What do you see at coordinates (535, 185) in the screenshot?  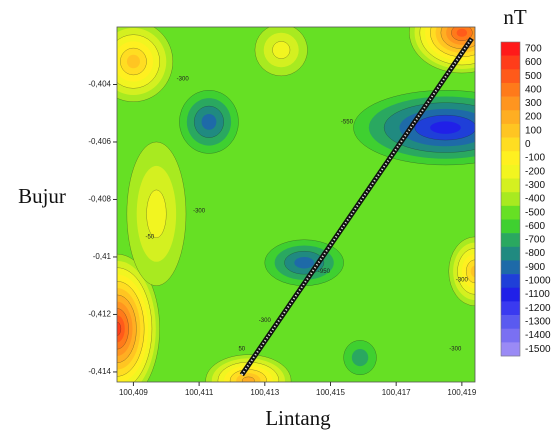 I see `colorbar-tick-label: -300` at bounding box center [535, 185].